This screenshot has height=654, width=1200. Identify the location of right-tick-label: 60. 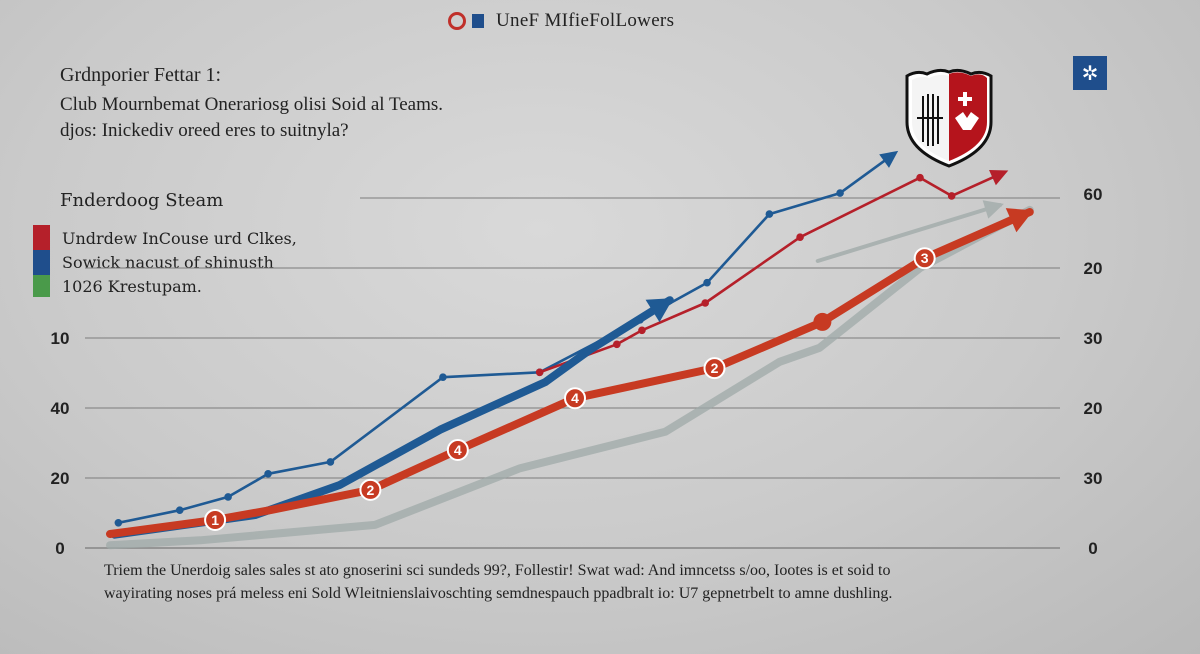
(1093, 194).